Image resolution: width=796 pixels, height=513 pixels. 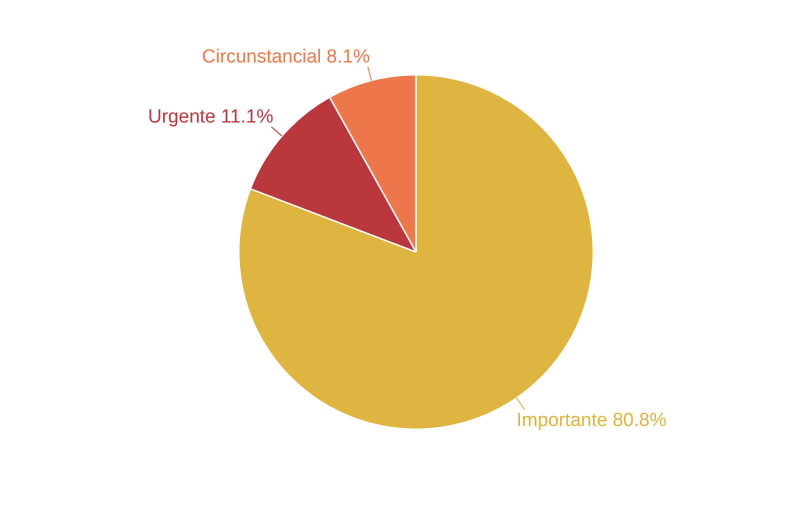 I want to click on slice-label: Urgente 11.1%, so click(x=211, y=117).